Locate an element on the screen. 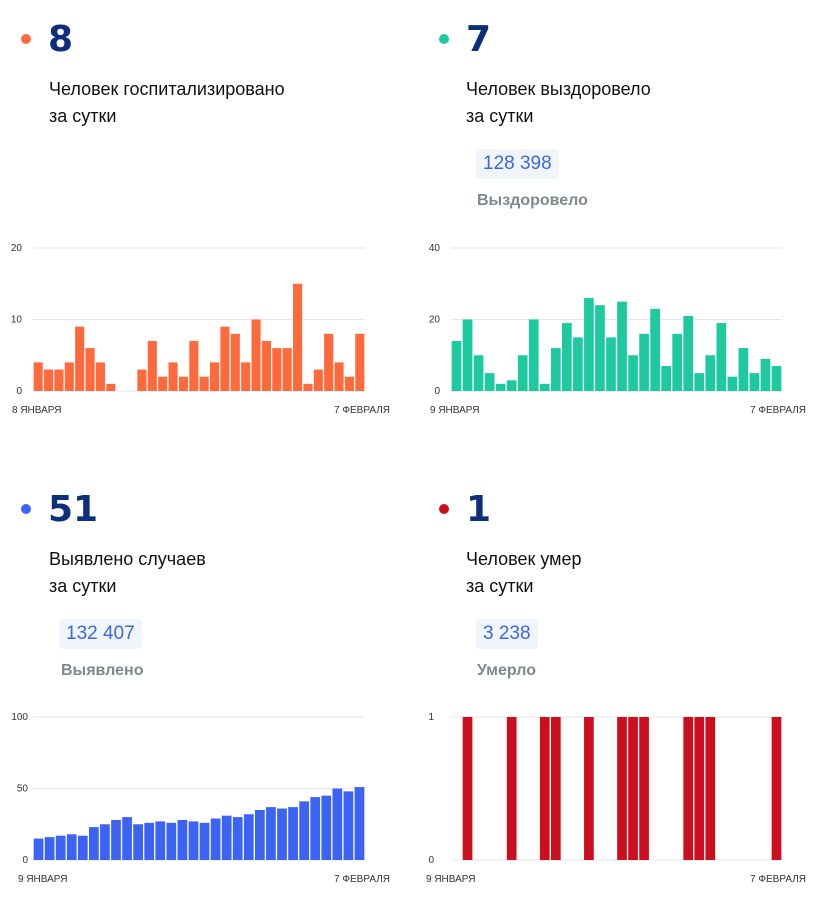 The image size is (838, 906). recovered-total-value: 128 398 is located at coordinates (517, 164).